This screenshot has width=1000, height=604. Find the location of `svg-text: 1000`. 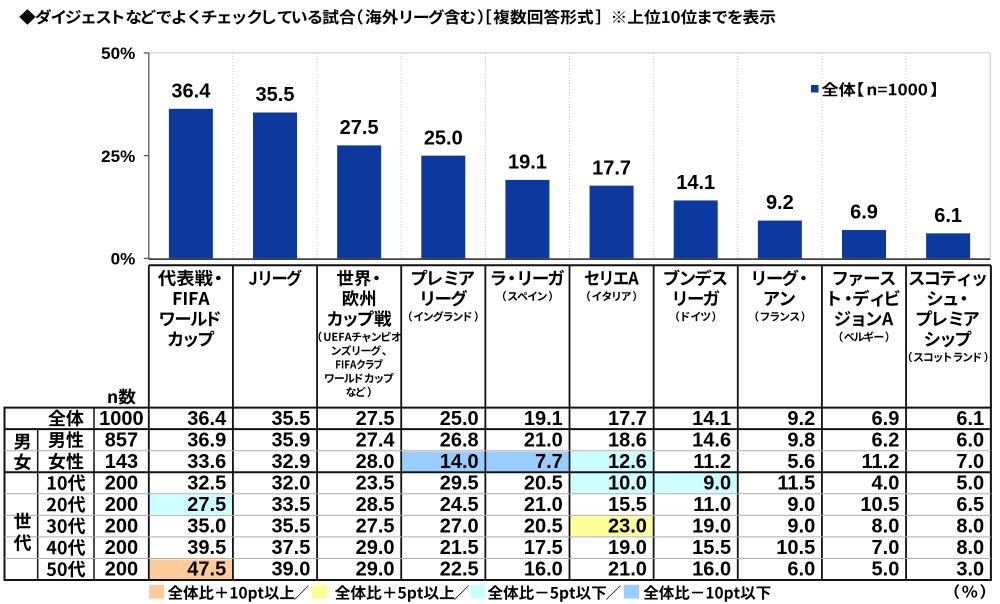

svg-text: 1000 is located at coordinates (121, 419).